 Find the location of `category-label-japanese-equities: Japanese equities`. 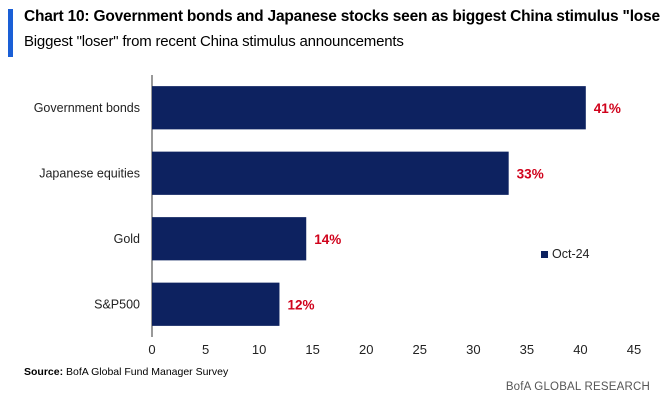

category-label-japanese-equities: Japanese equities is located at coordinates (89, 173).